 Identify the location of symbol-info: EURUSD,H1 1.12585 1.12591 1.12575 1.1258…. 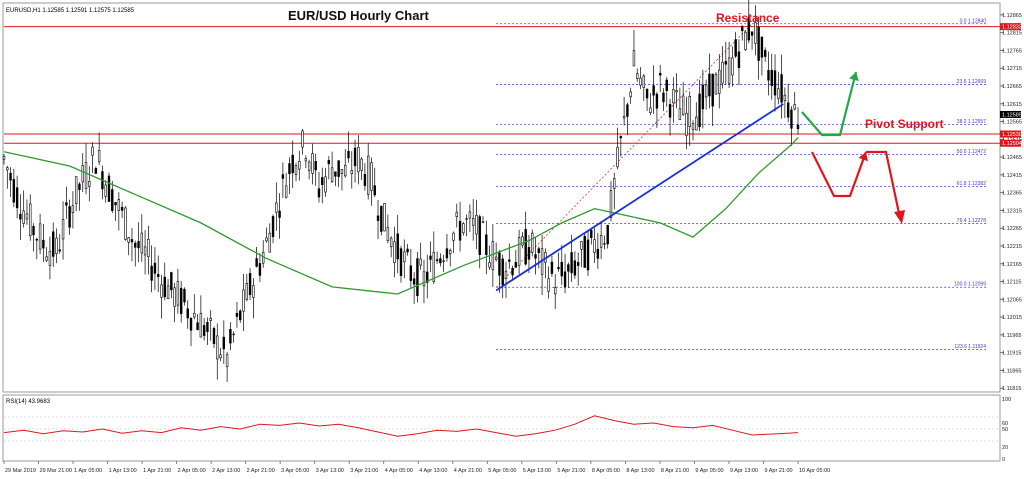
(70, 11).